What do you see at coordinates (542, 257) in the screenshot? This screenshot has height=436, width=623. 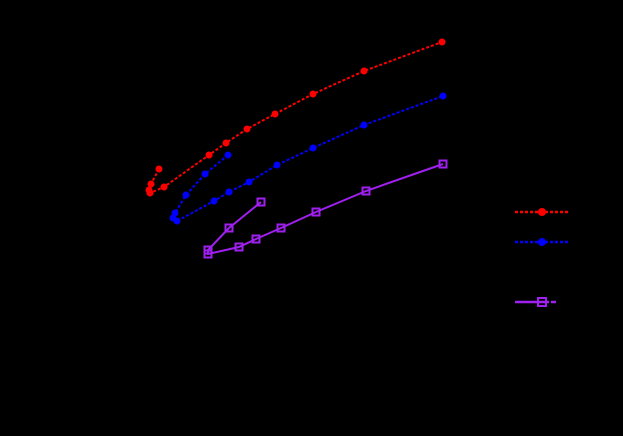 I see `legend` at bounding box center [542, 257].